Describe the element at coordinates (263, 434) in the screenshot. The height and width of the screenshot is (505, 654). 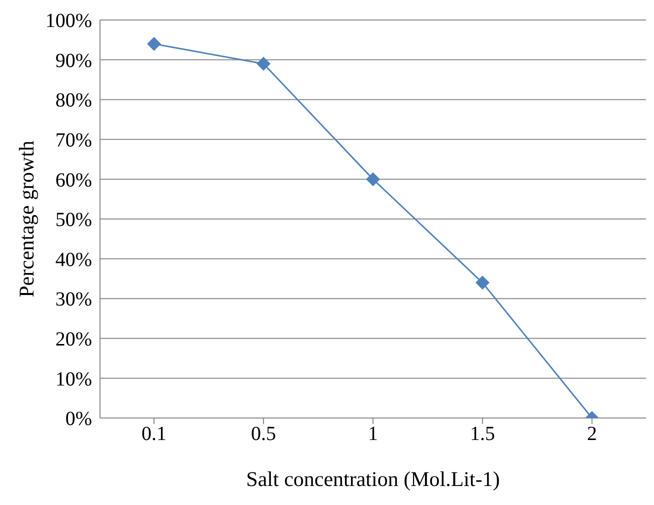
I see `x-tick-label: 0.5` at that location.